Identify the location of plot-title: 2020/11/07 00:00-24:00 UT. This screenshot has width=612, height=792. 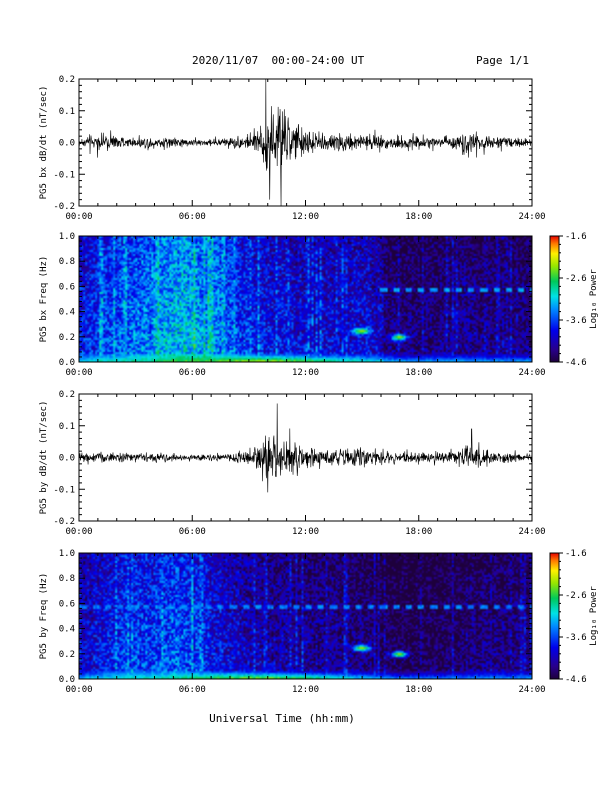
(278, 60).